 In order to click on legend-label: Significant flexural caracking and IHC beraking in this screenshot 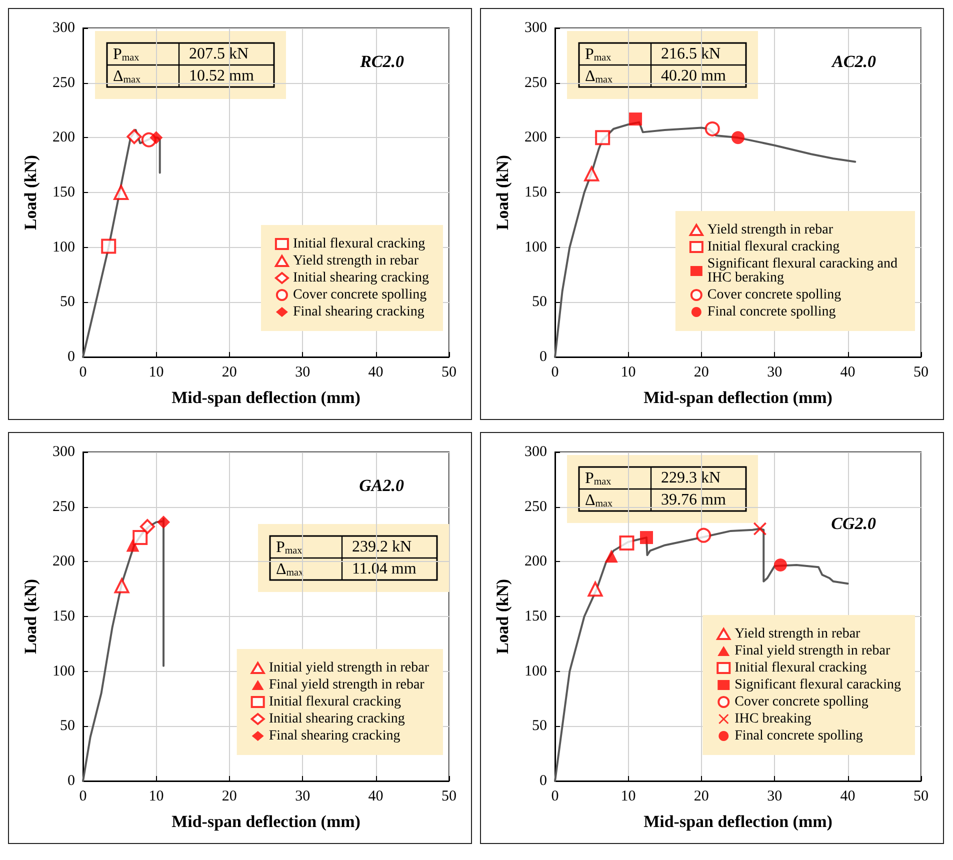, I will do `click(804, 271)`.